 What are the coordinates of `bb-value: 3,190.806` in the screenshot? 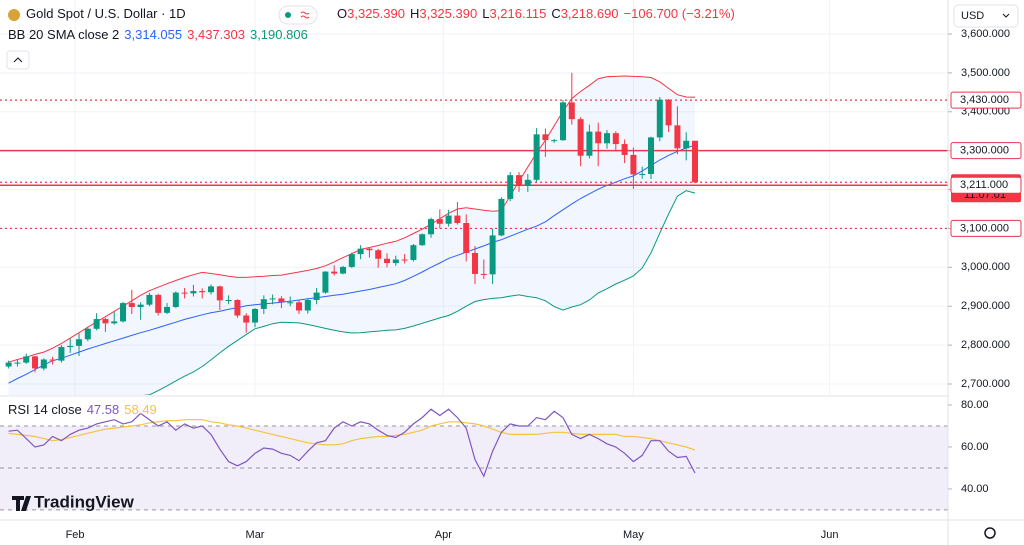 It's located at (279, 34).